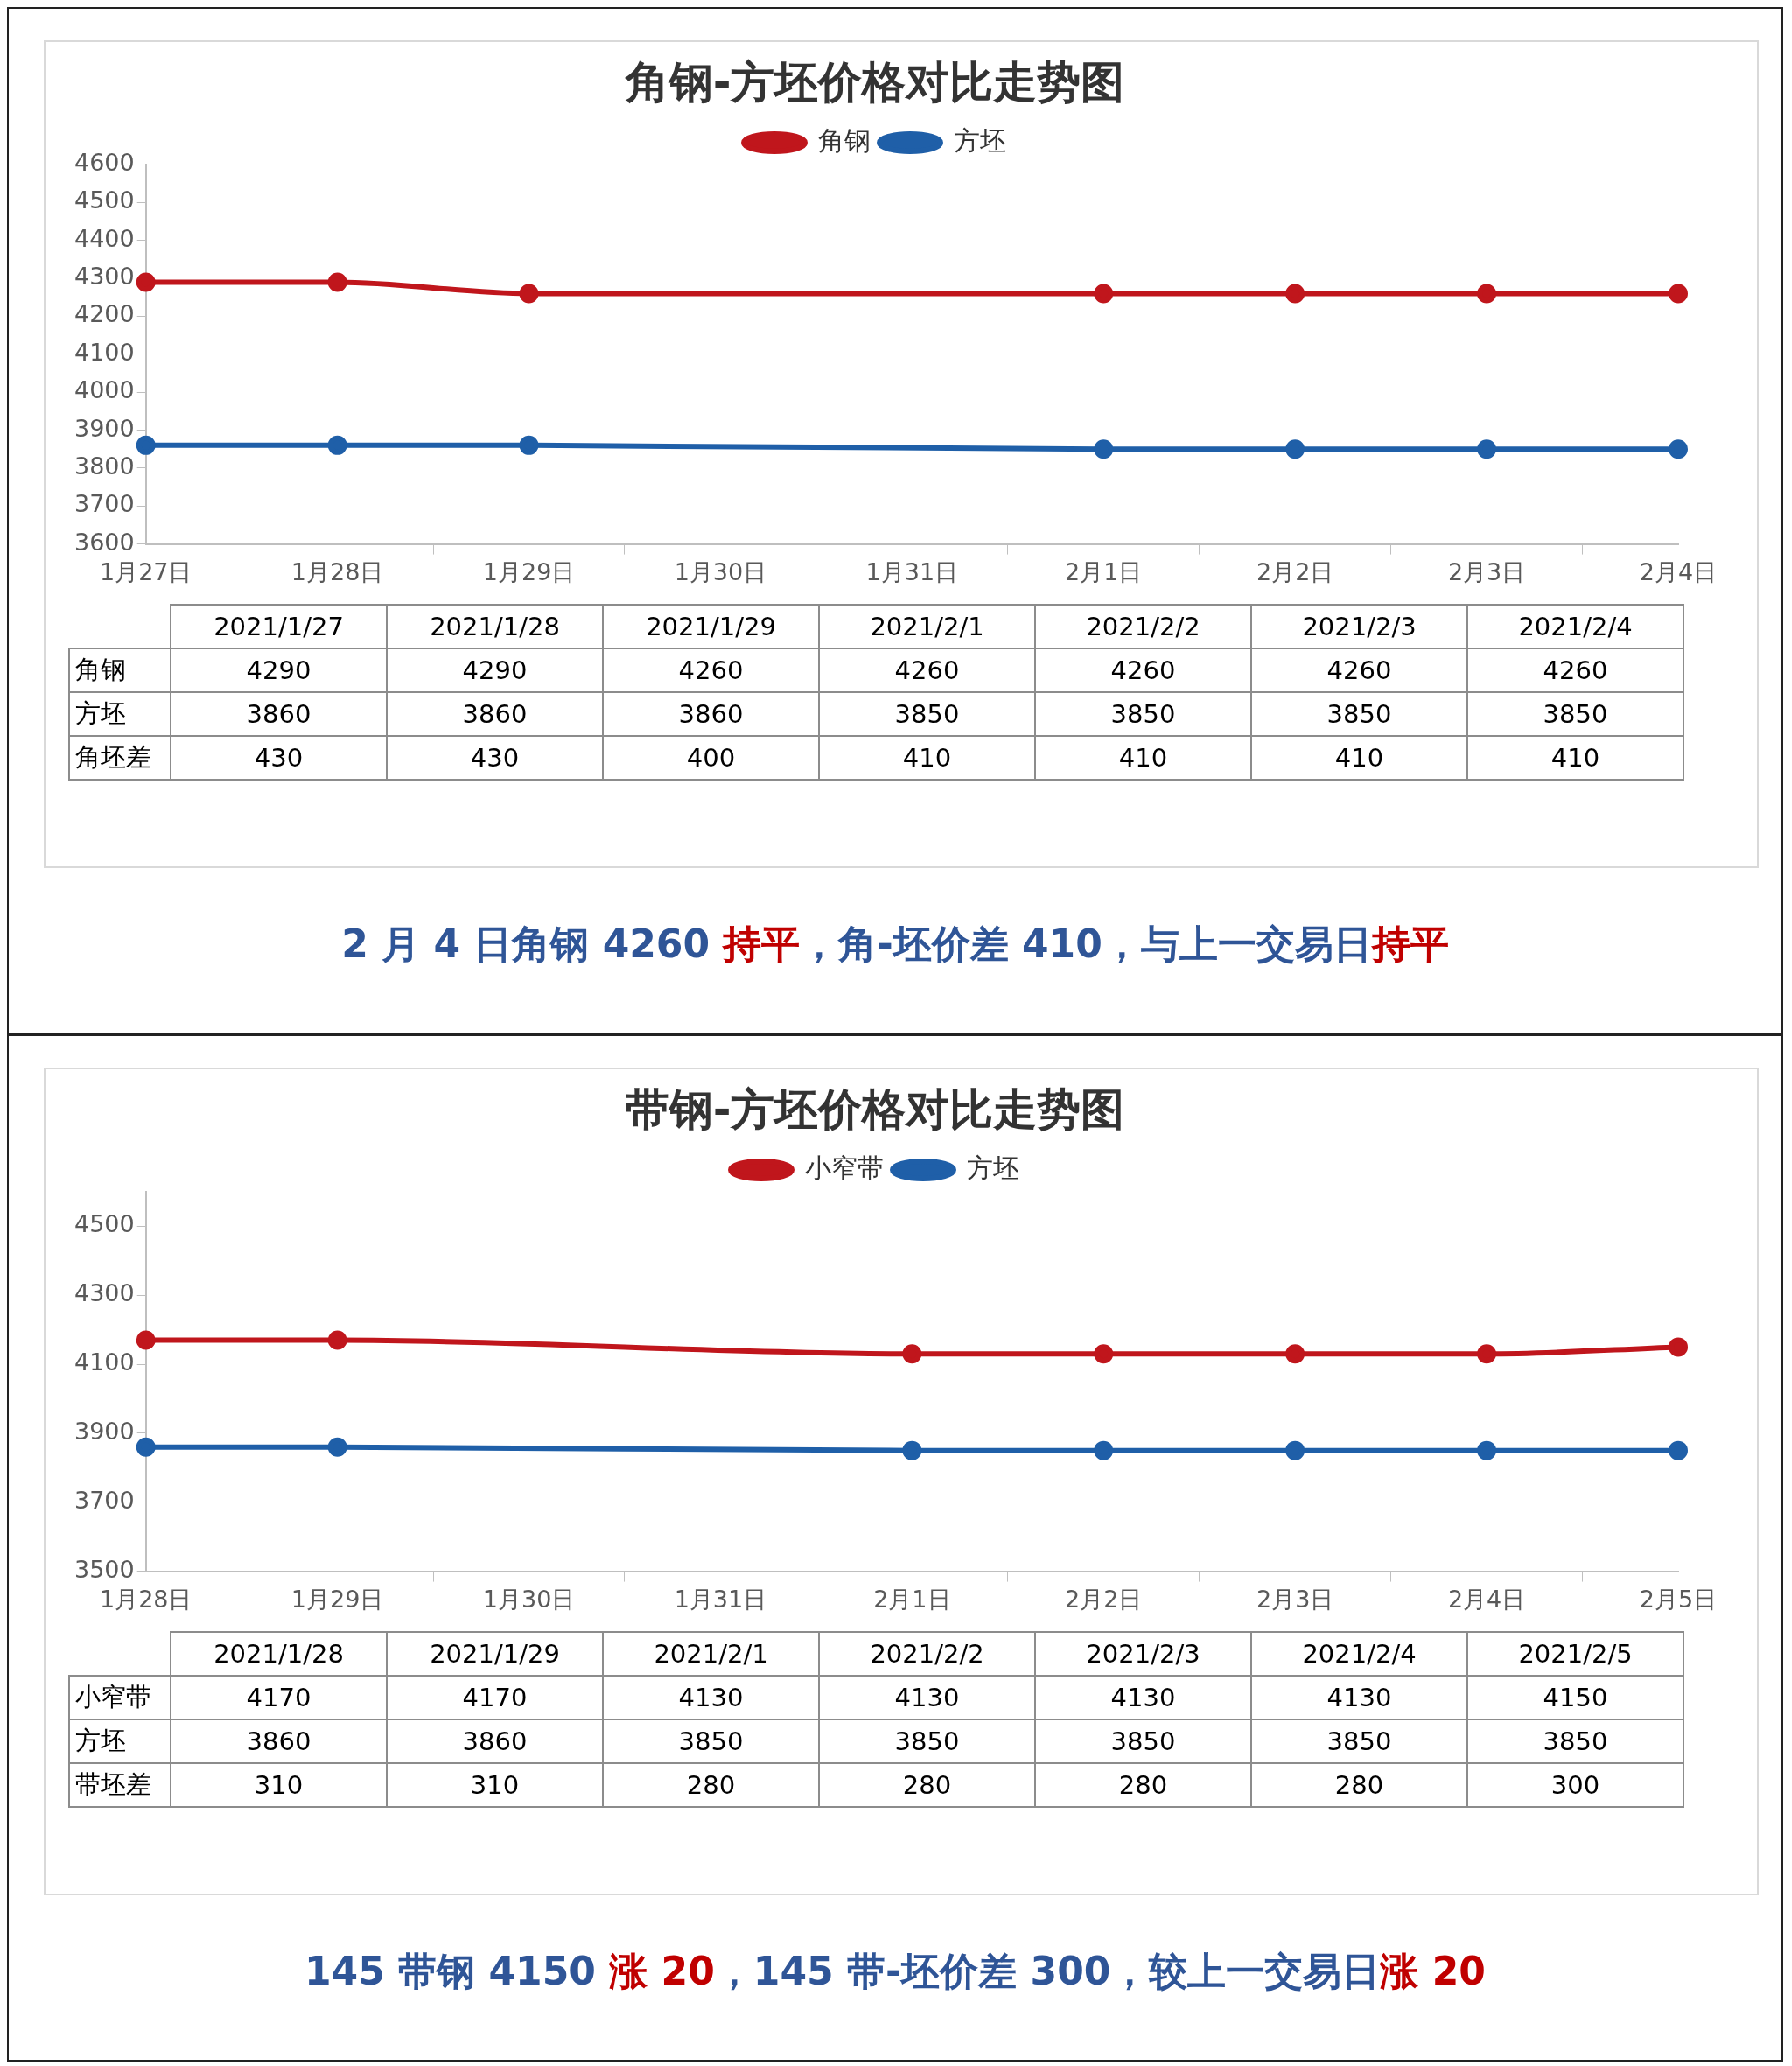 The width and height of the screenshot is (1792, 2066). Describe the element at coordinates (104, 1569) in the screenshot. I see `y-tick-label: 3500` at that location.